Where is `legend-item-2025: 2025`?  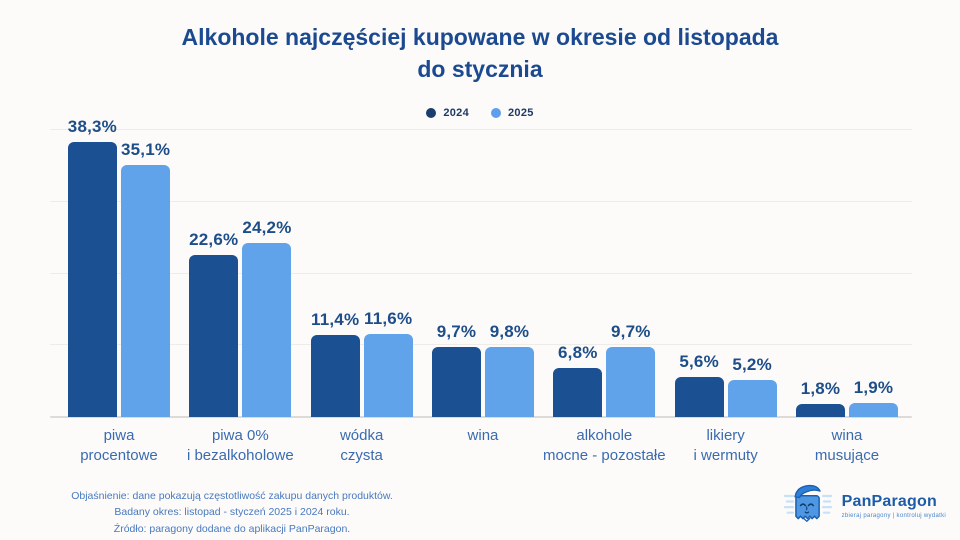 legend-item-2025: 2025 is located at coordinates (512, 113).